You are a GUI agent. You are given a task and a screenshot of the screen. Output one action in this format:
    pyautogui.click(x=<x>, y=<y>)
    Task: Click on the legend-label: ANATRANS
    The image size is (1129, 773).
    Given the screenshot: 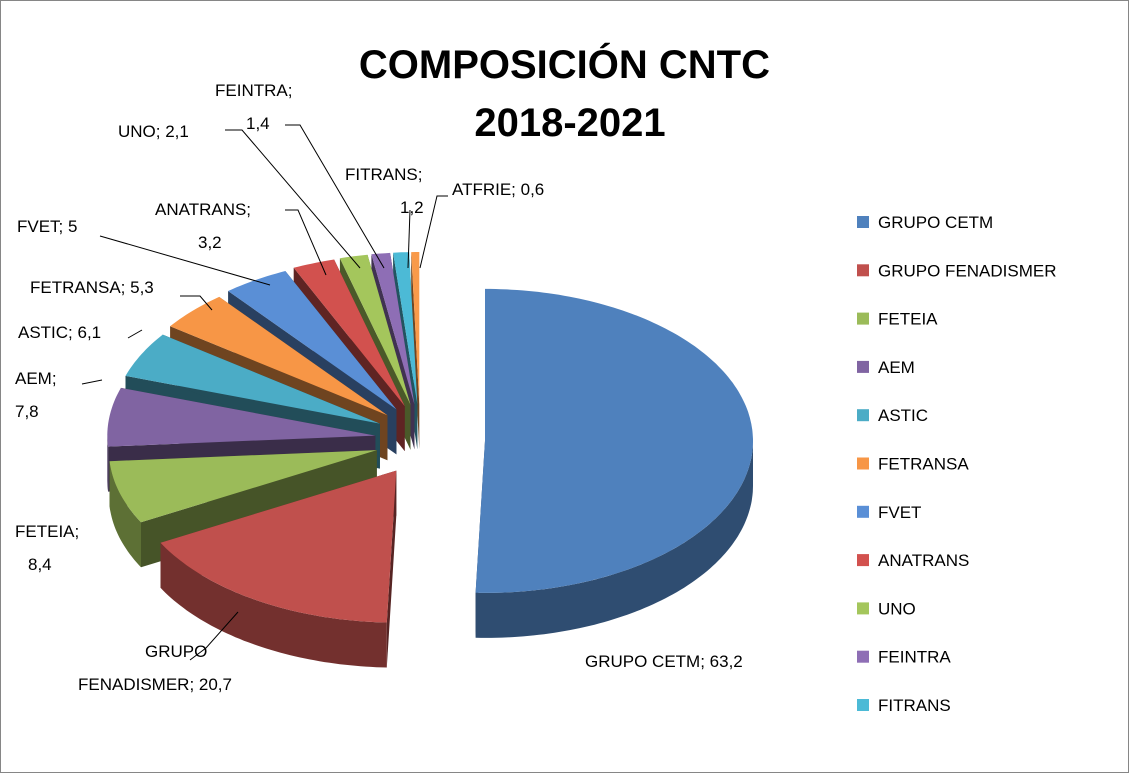 What is the action you would take?
    pyautogui.click(x=923, y=560)
    